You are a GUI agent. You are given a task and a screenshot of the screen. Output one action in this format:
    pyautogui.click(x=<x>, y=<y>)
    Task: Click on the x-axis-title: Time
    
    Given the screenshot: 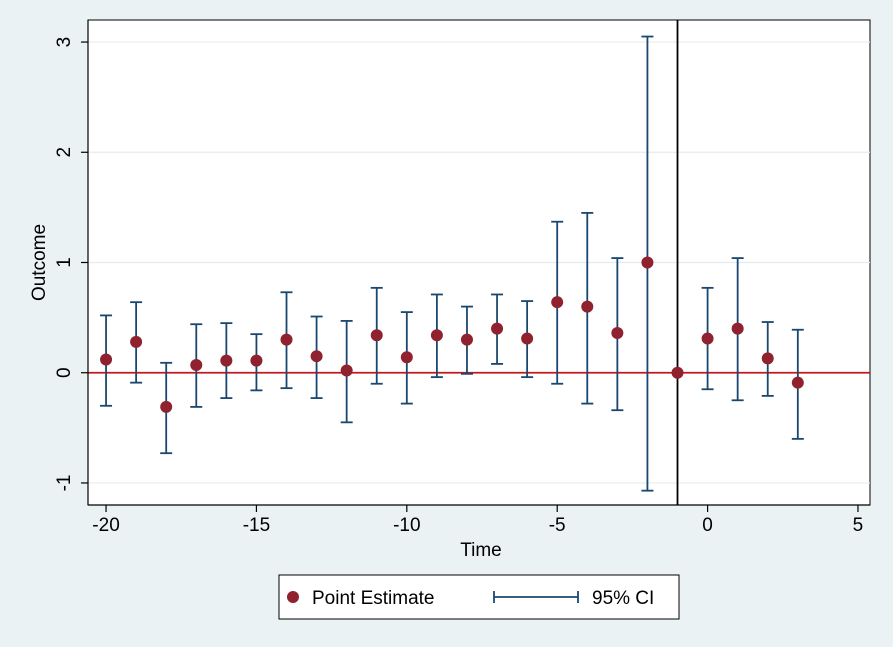 What is the action you would take?
    pyautogui.click(x=481, y=550)
    